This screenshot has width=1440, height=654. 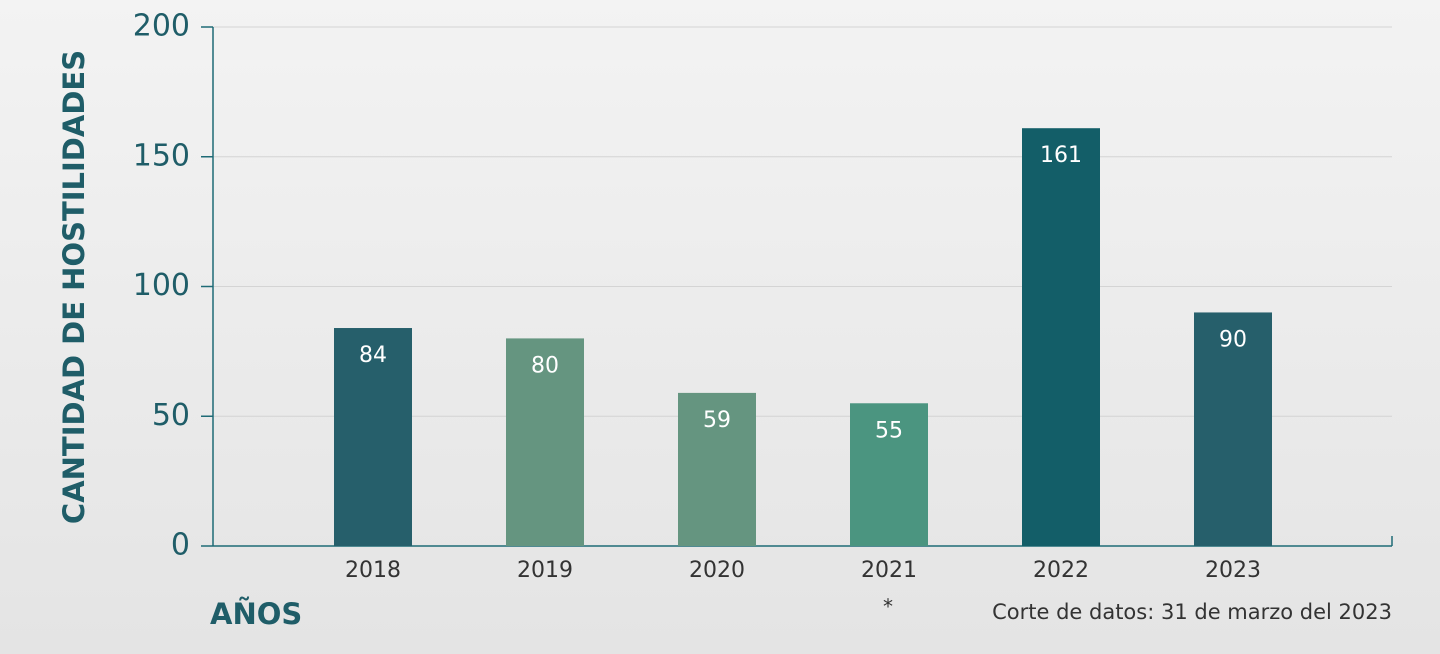 I want to click on x-tick-label: 2022, so click(x=1061, y=570).